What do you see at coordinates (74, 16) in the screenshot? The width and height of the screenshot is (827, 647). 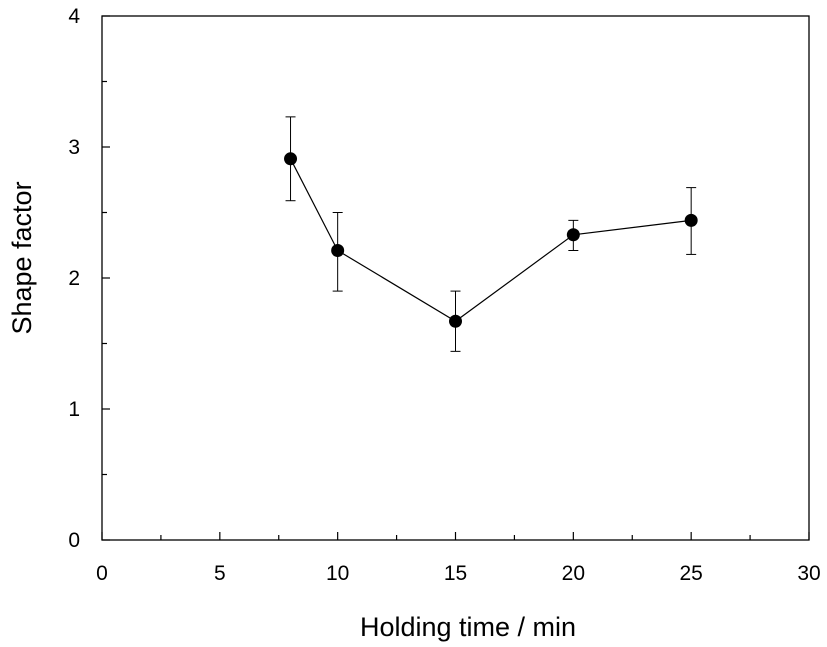 I see `y-tick-label: 4` at bounding box center [74, 16].